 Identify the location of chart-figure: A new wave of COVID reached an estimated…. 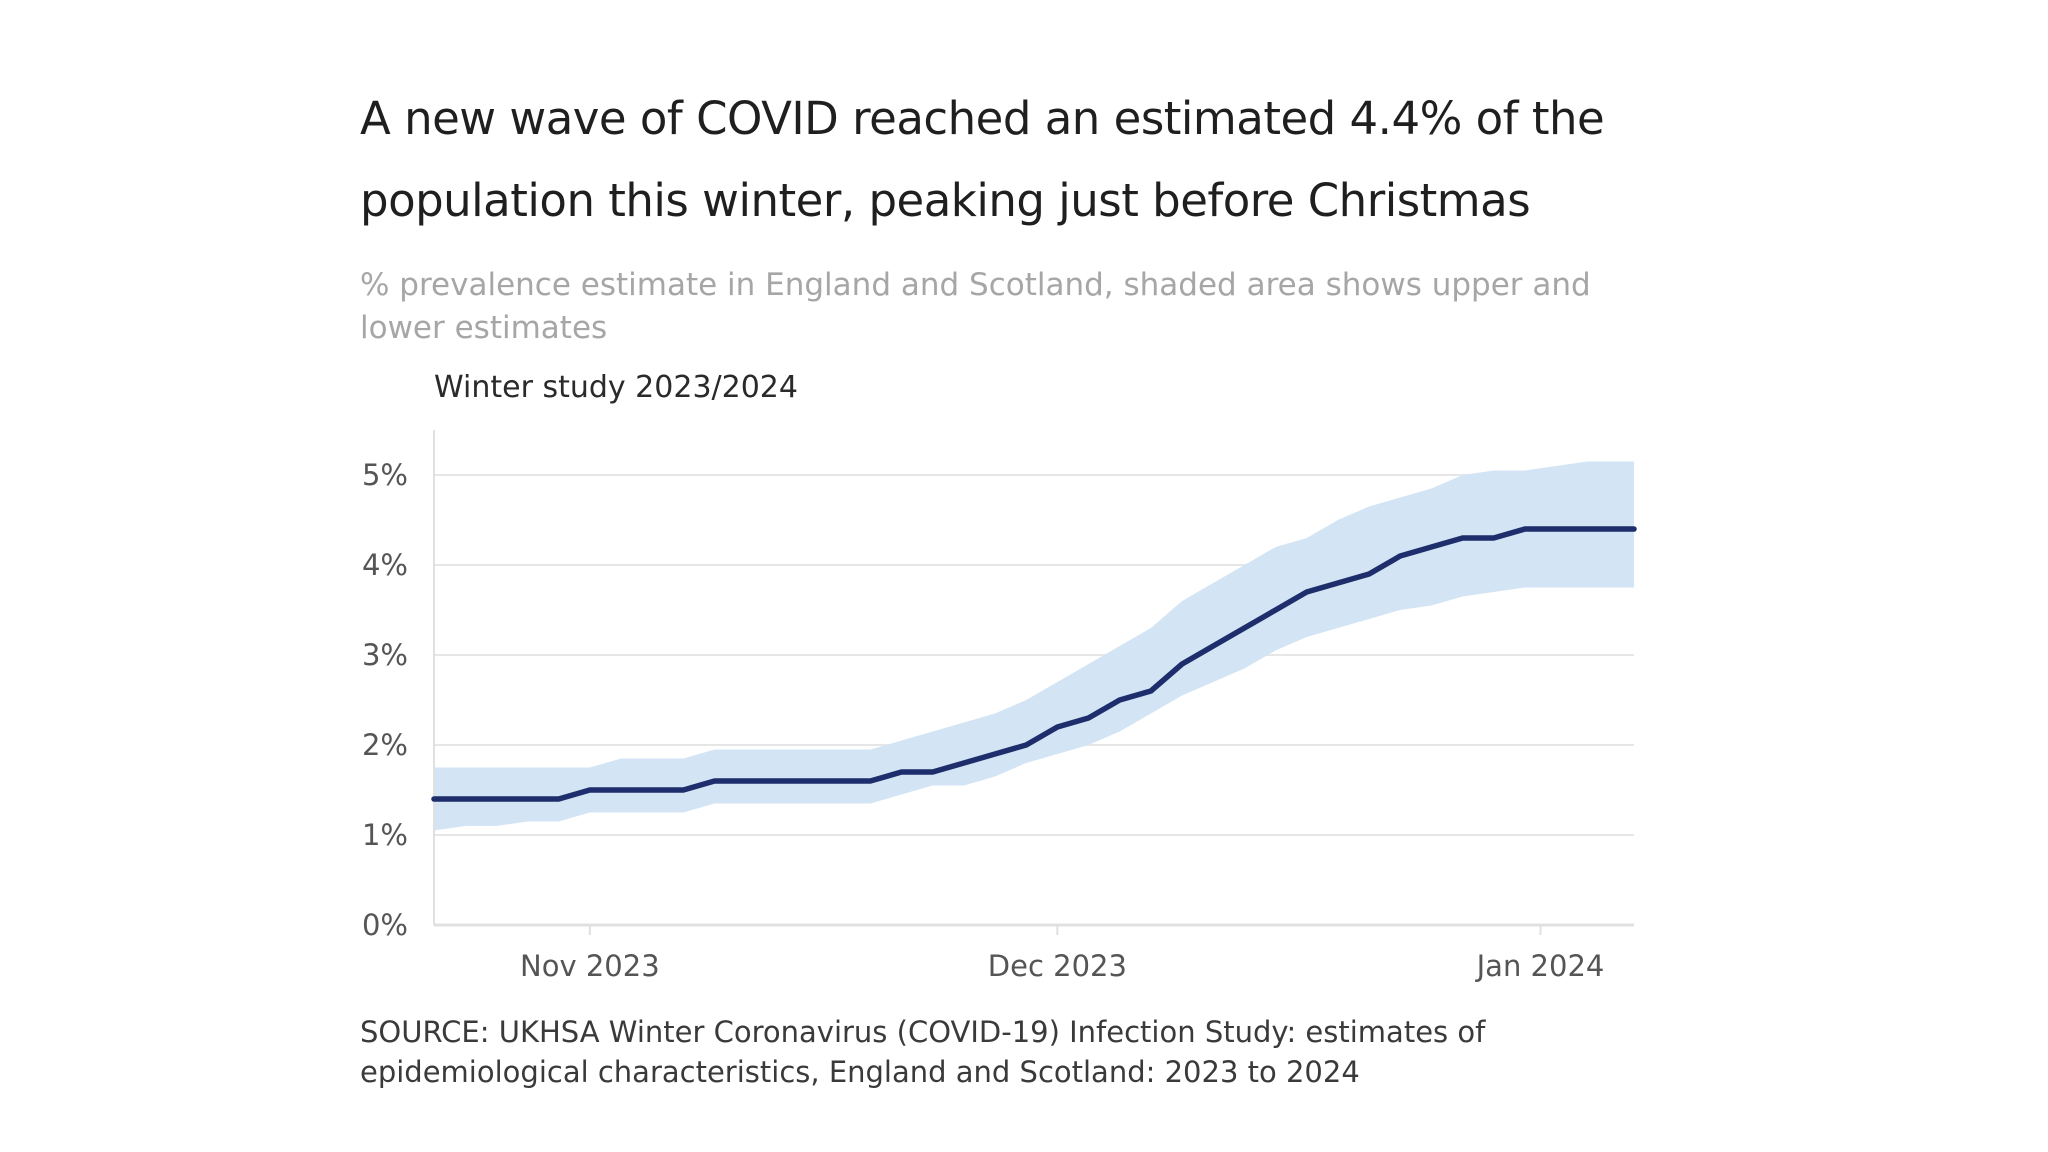
(1010, 214).